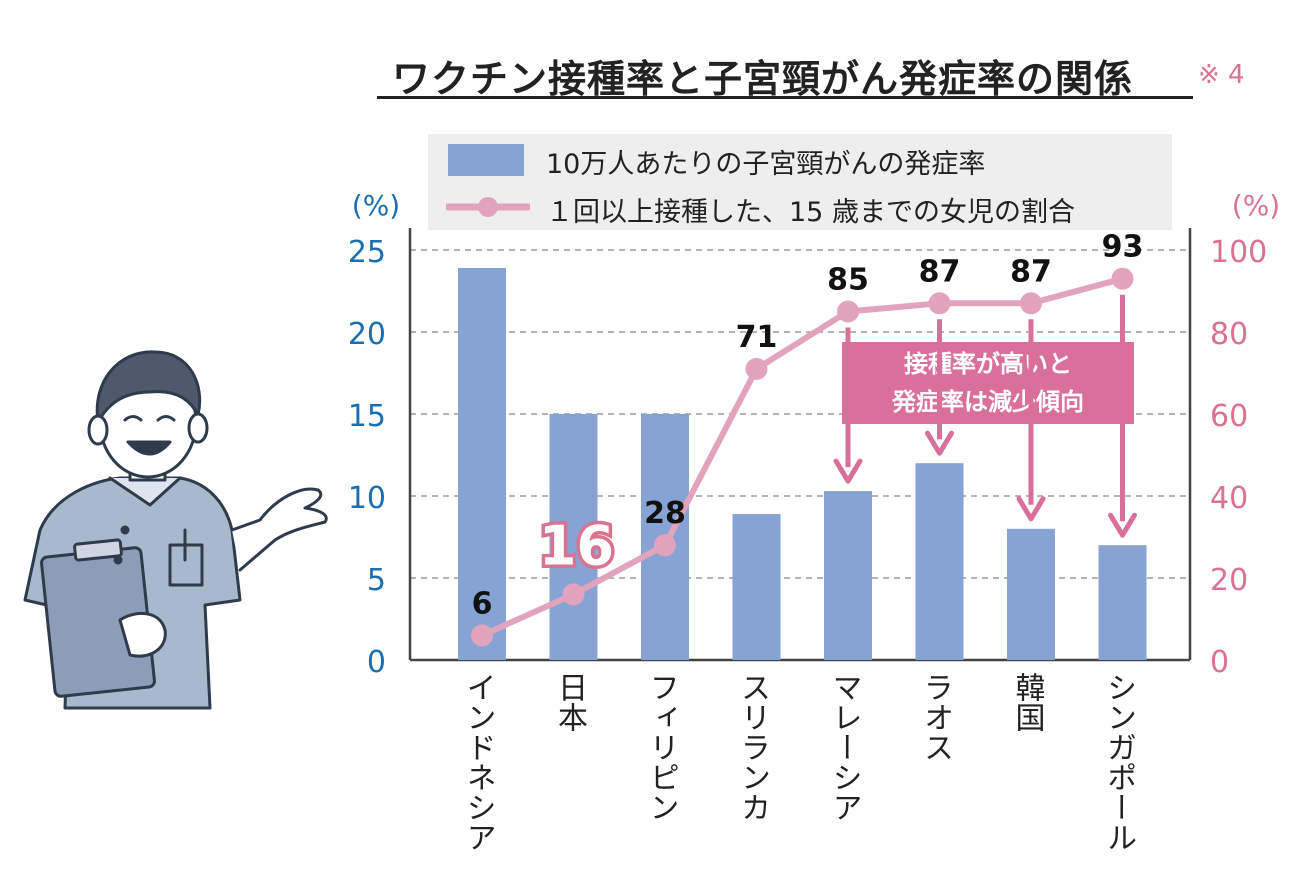 Image resolution: width=1302 pixels, height=882 pixels. What do you see at coordinates (1219, 662) in the screenshot?
I see `right-tick-label: 0` at bounding box center [1219, 662].